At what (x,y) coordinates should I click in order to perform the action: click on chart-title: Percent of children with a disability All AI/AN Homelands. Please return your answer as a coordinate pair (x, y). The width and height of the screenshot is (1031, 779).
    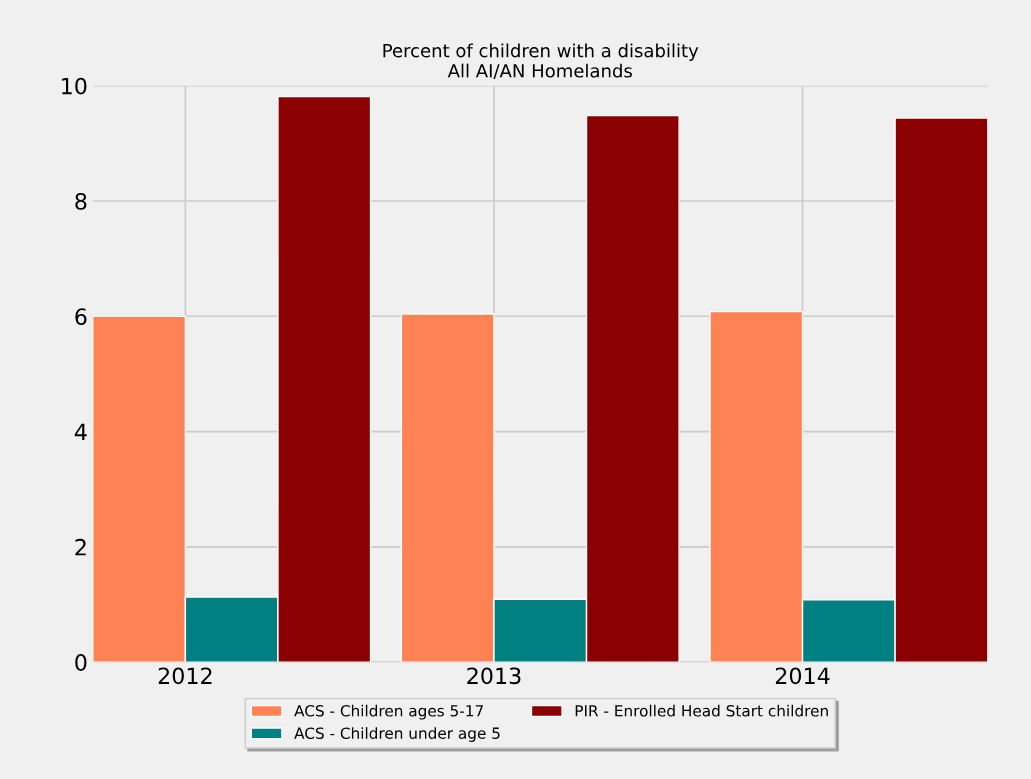
    Looking at the image, I should click on (541, 61).